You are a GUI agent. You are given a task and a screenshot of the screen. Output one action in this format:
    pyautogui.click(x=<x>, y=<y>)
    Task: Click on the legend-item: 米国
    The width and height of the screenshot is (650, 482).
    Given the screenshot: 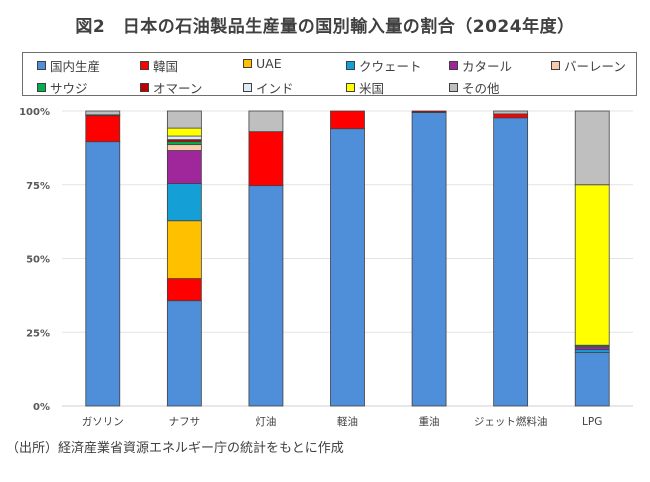 What is the action you would take?
    pyautogui.click(x=365, y=87)
    